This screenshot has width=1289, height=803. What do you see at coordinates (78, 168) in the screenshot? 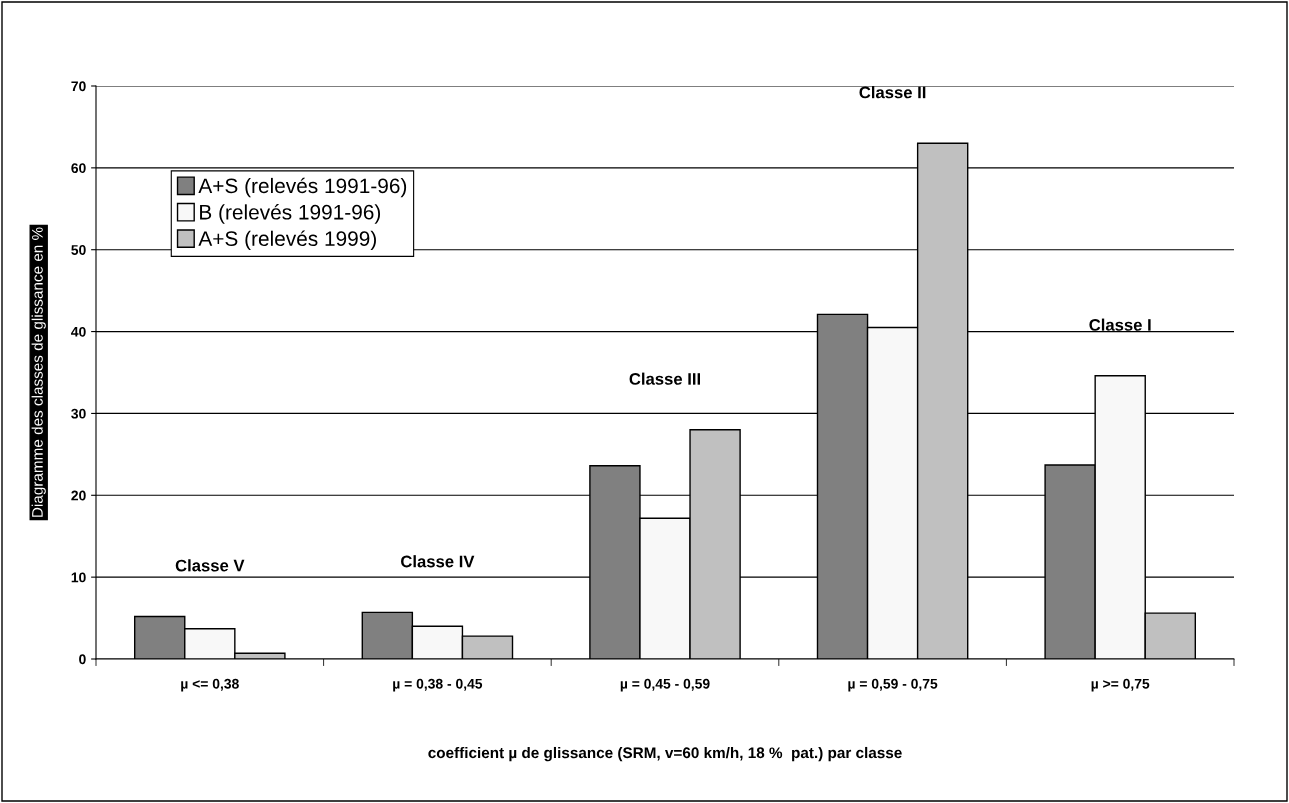
I see `y-tick-label: 60` at bounding box center [78, 168].